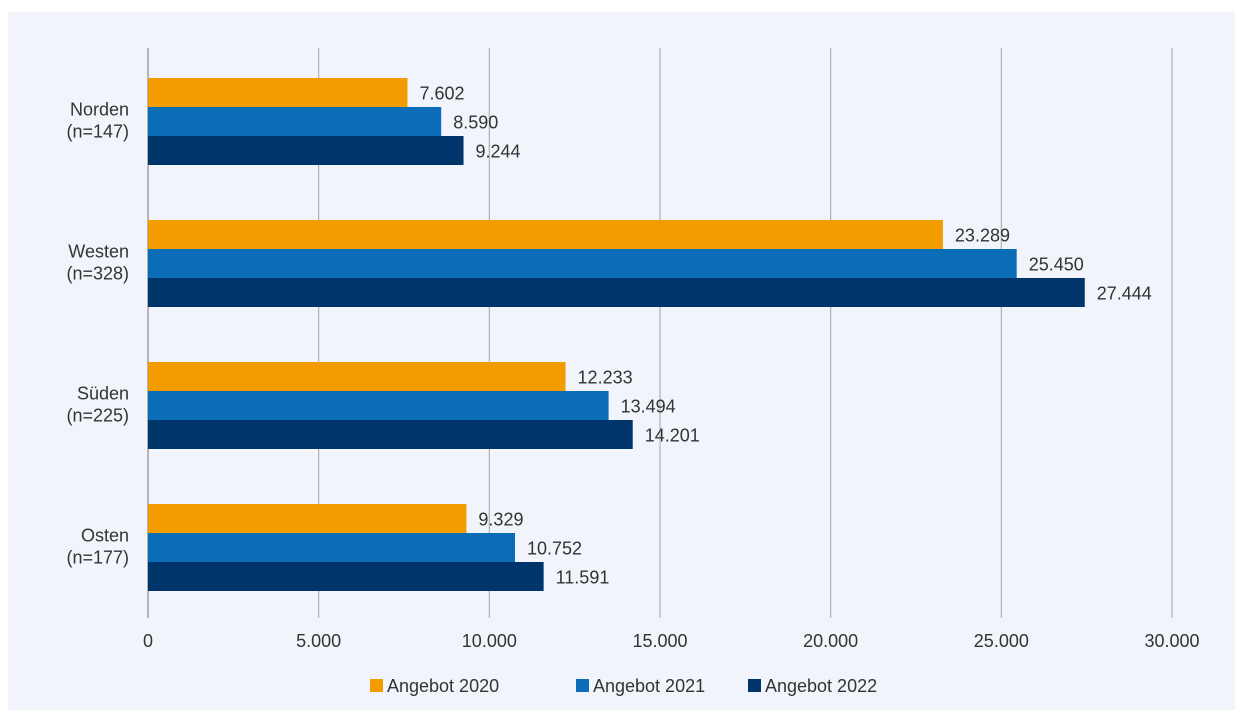  I want to click on x-tick-label: 30.000, so click(1171, 641).